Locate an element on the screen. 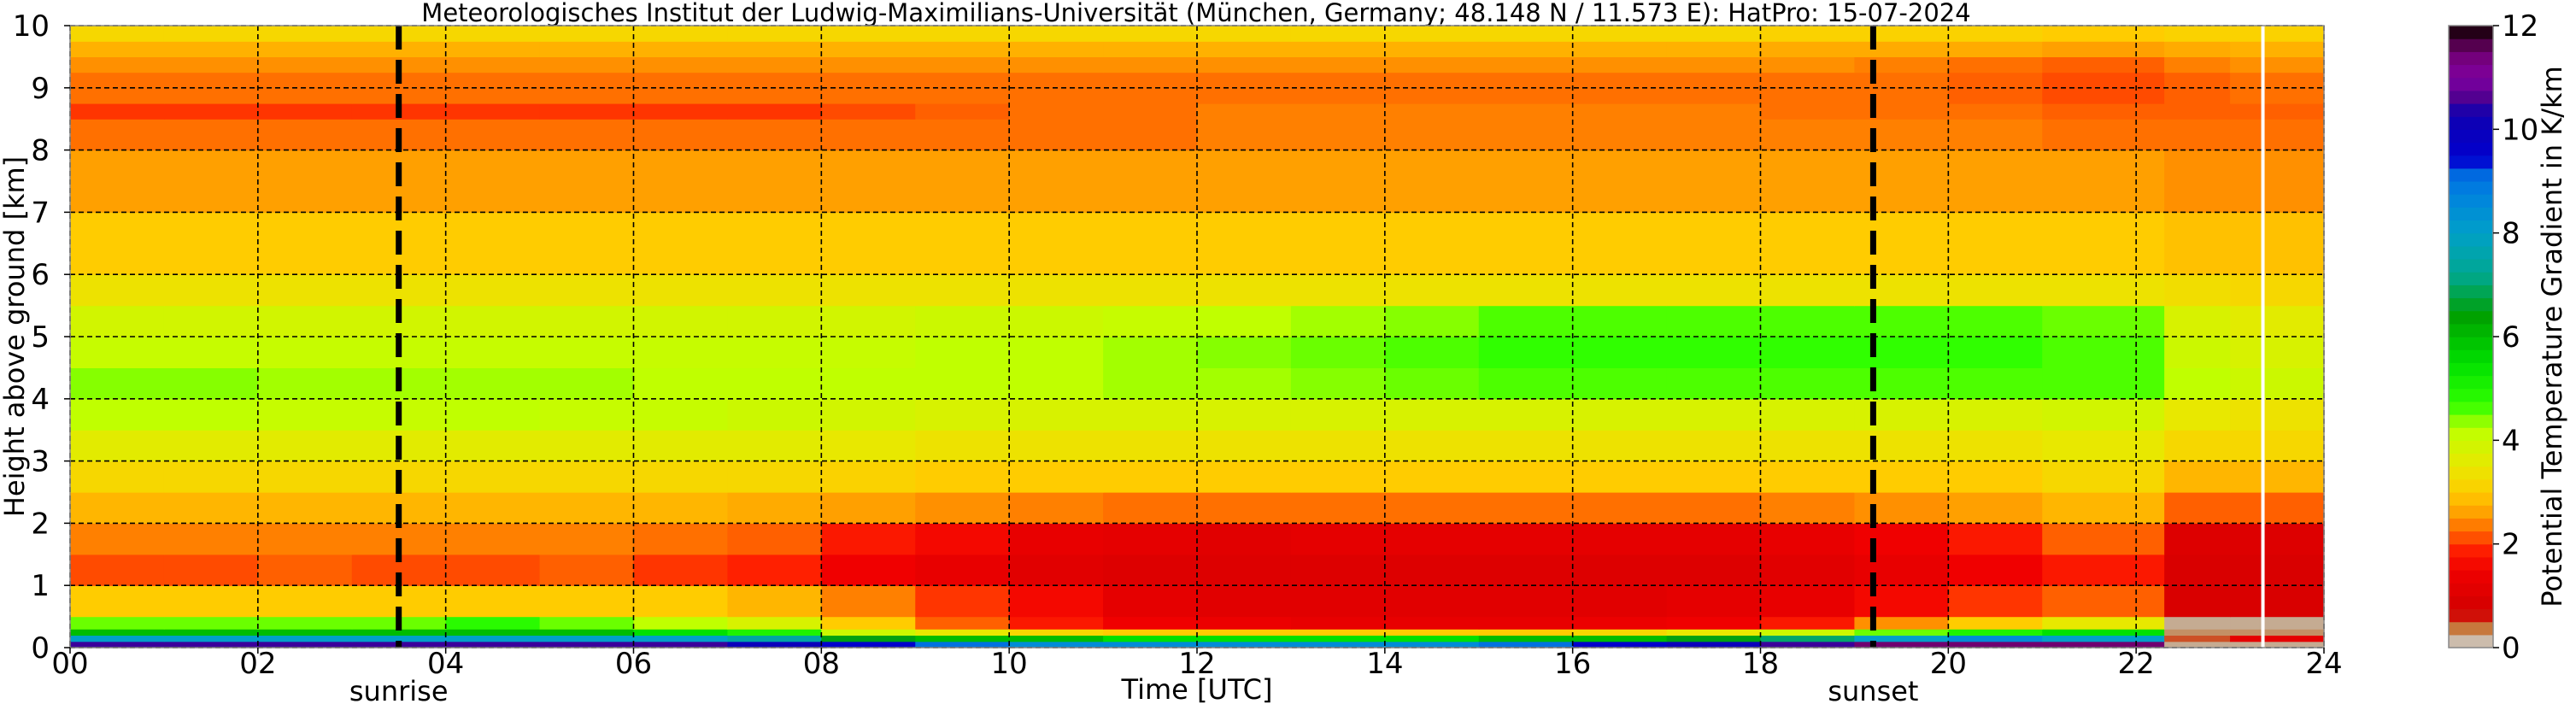  x-tick-label: 20 is located at coordinates (1948, 664).